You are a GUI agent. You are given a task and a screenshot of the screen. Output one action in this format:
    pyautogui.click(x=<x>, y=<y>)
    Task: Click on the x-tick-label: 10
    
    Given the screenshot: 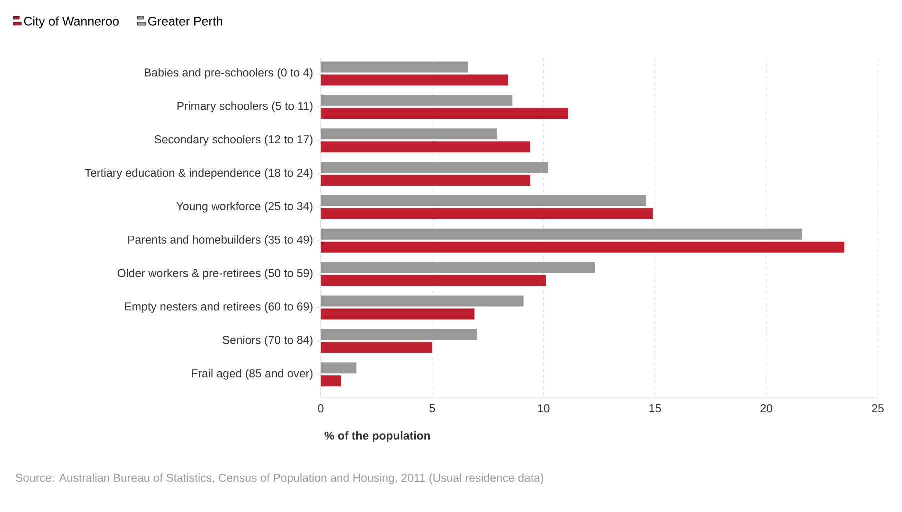 What is the action you would take?
    pyautogui.click(x=544, y=408)
    